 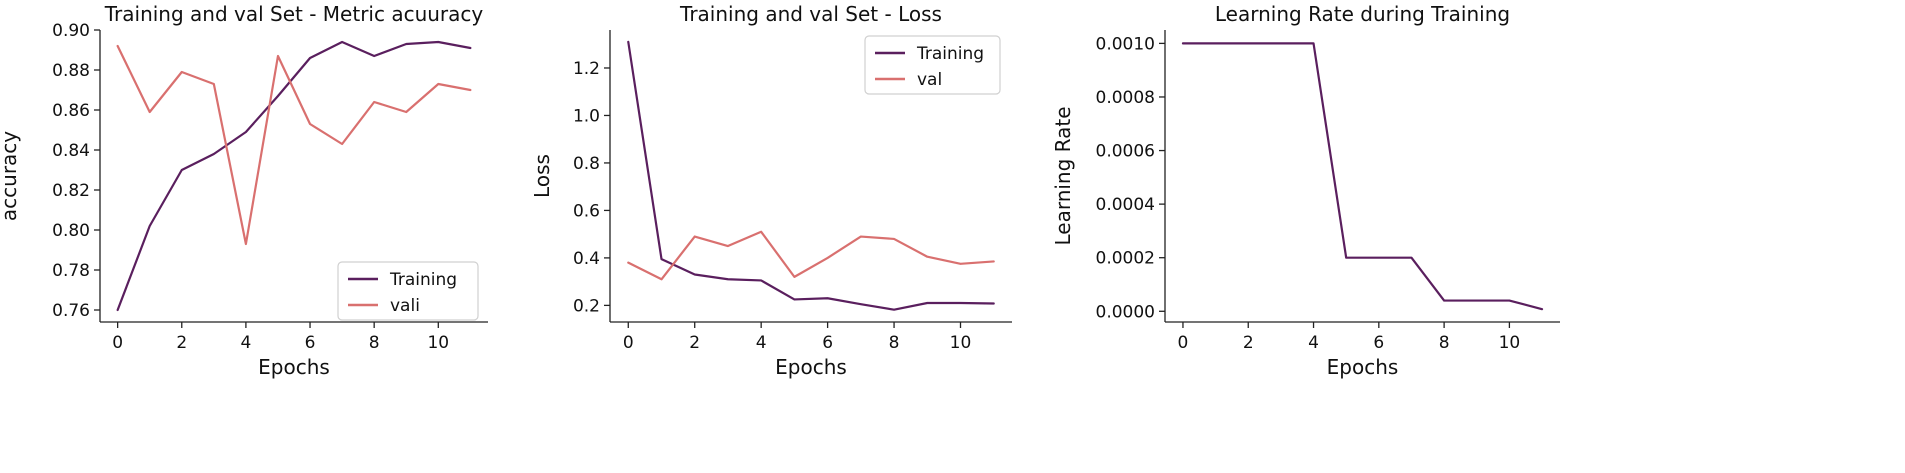 I want to click on y-tick-label: 1.0, so click(x=586, y=116).